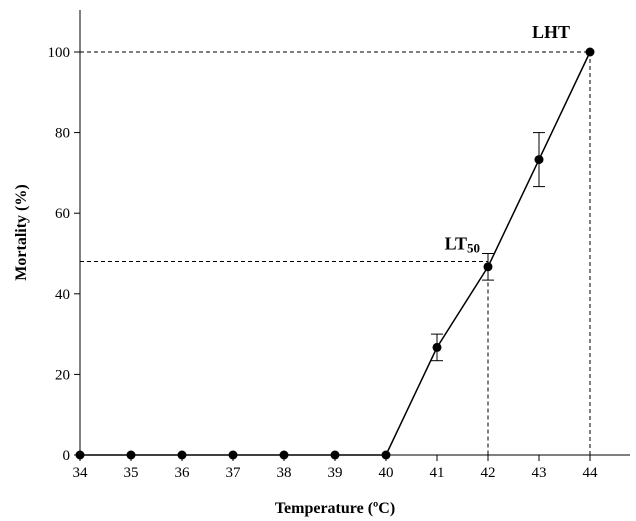 This screenshot has width=636, height=521. What do you see at coordinates (59, 53) in the screenshot?
I see `y-tick-label: 100` at bounding box center [59, 53].